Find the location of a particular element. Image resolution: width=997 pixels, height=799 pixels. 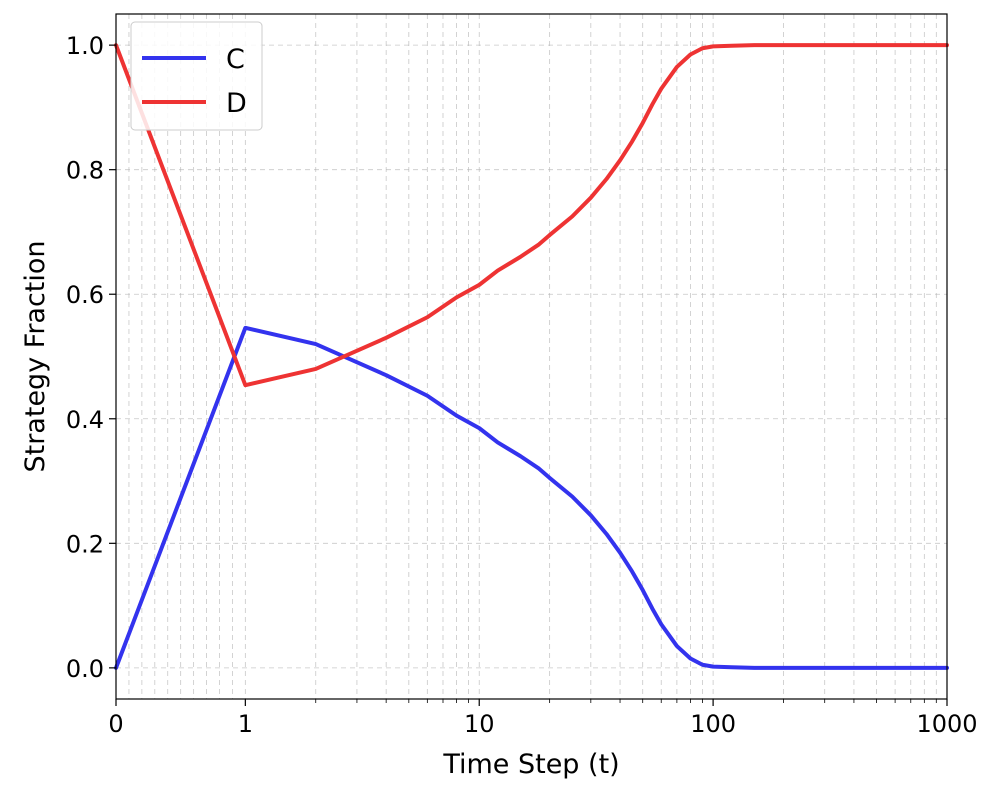

legend: C D is located at coordinates (196, 76).